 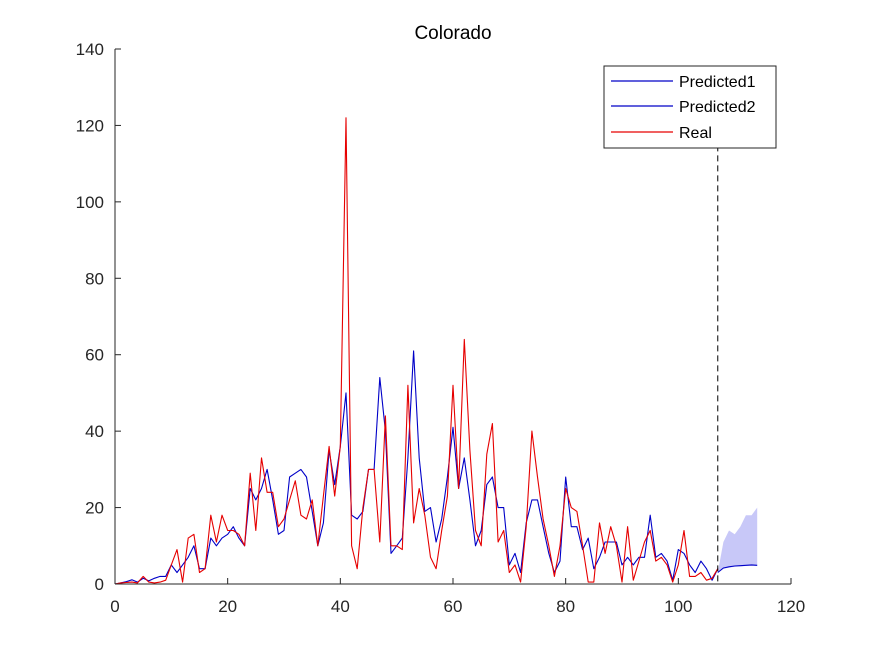 I want to click on y-tick-label: 140, so click(x=90, y=49).